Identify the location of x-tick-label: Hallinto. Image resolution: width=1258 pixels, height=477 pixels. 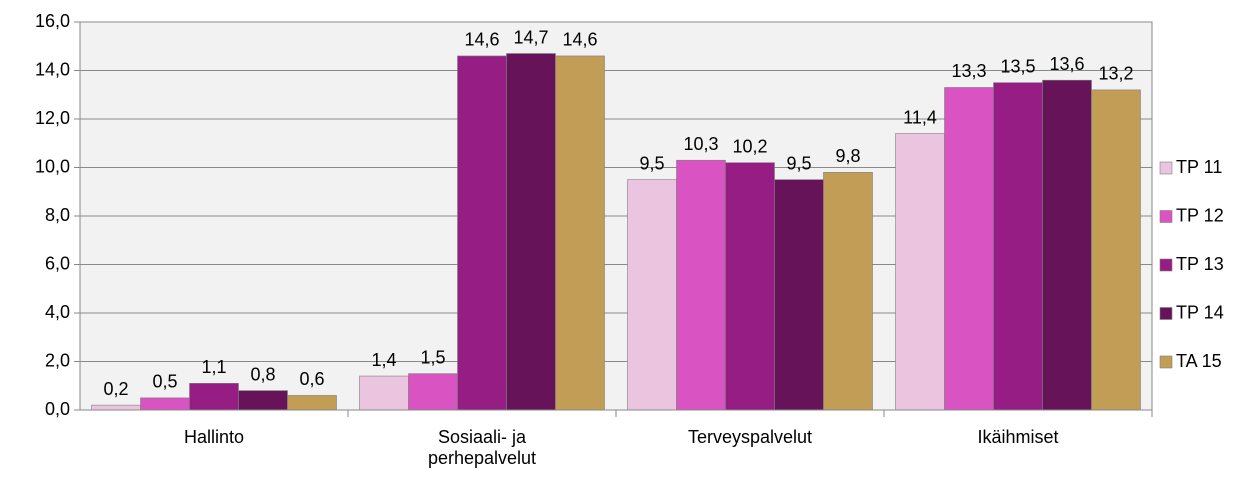
(214, 437).